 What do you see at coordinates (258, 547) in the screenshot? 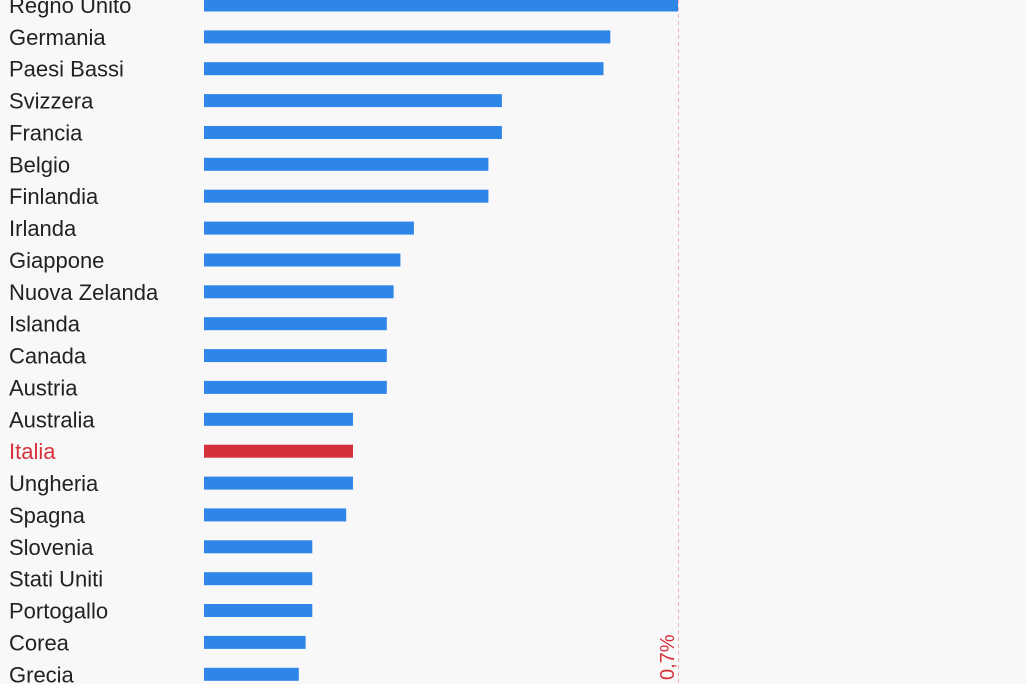
I see `bar-slovenia` at bounding box center [258, 547].